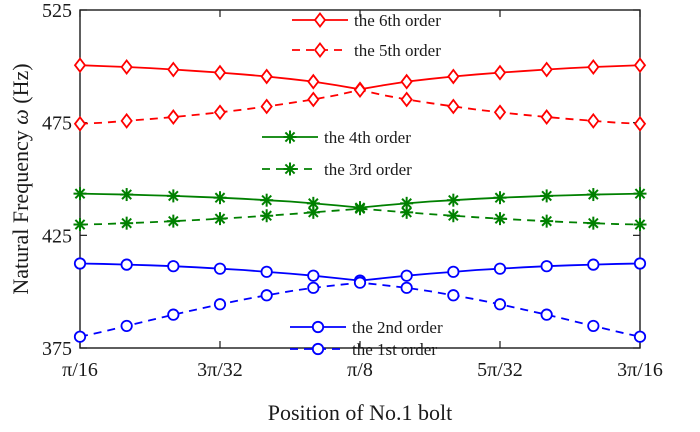 The image size is (700, 432). I want to click on y-tick-label: 525, so click(57, 11).